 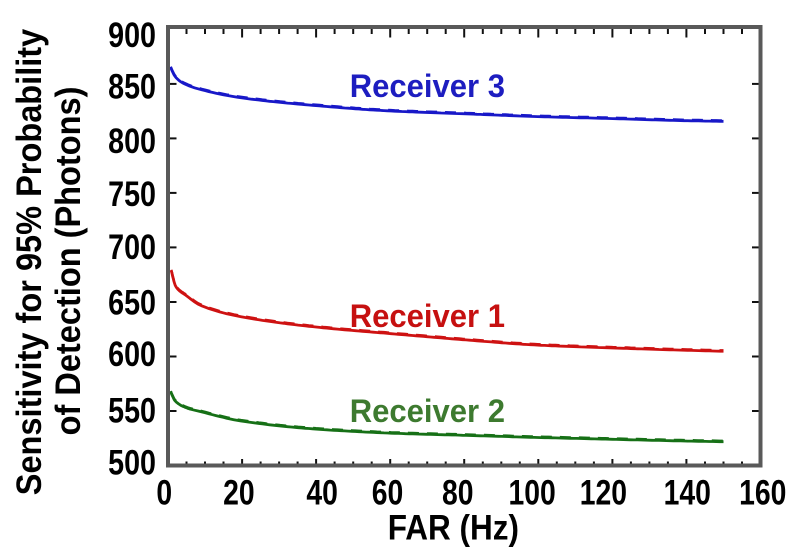 What do you see at coordinates (29, 262) in the screenshot?
I see `svg-text:Sensitivity for 95% Probabilit: Sensitivity for 95% Probability` at bounding box center [29, 262].